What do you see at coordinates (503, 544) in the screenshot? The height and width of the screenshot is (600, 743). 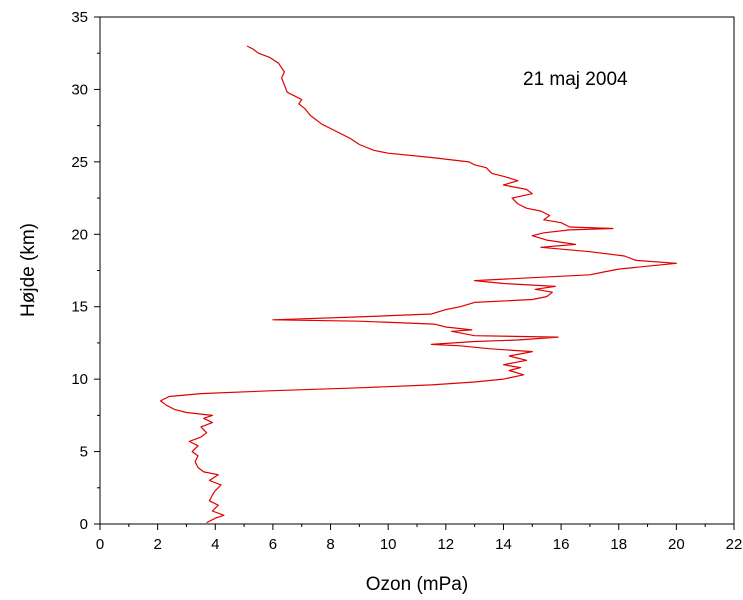 I see `x-tick-label: 14` at bounding box center [503, 544].